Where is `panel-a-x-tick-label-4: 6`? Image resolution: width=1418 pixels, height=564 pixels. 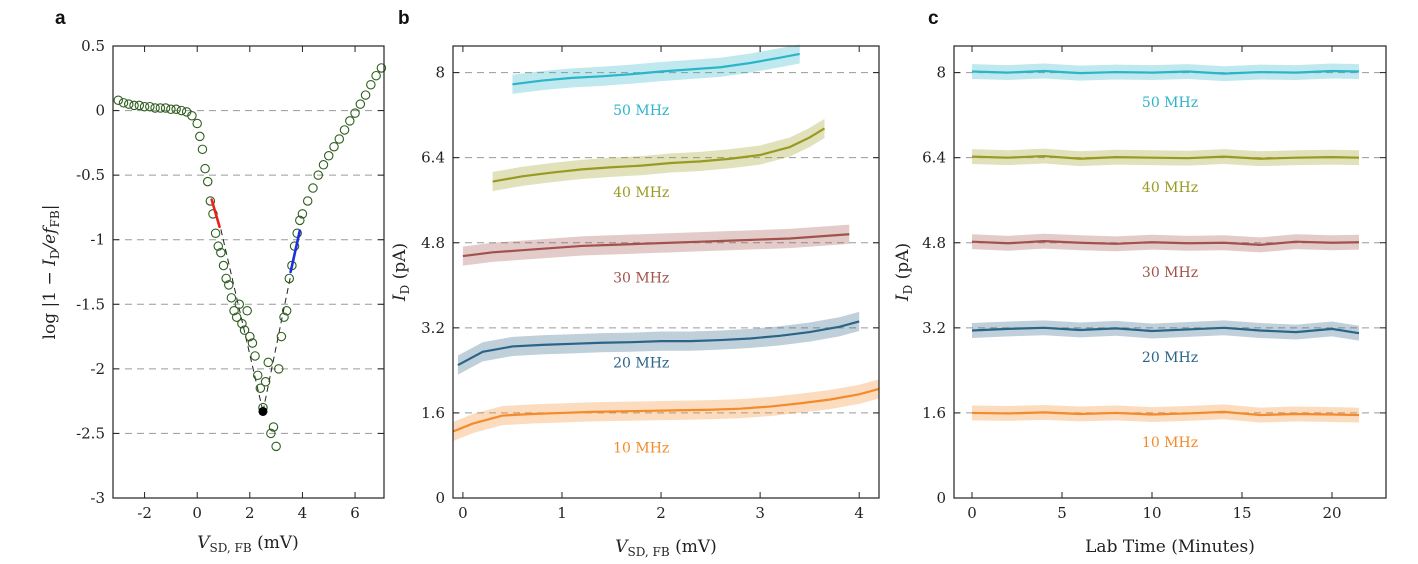 panel-a-x-tick-label-4: 6 is located at coordinates (355, 513).